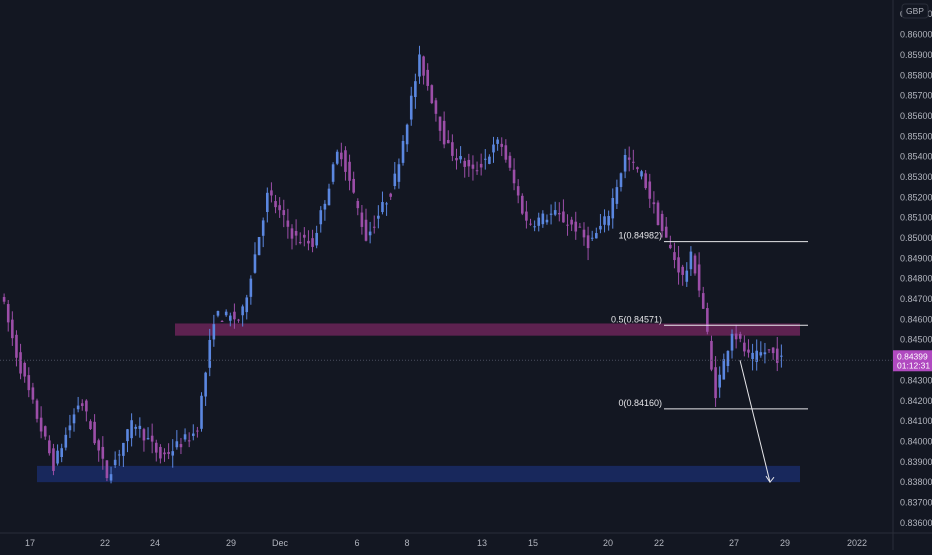 The width and height of the screenshot is (932, 555). What do you see at coordinates (533, 543) in the screenshot?
I see `time-tick-label: 15` at bounding box center [533, 543].